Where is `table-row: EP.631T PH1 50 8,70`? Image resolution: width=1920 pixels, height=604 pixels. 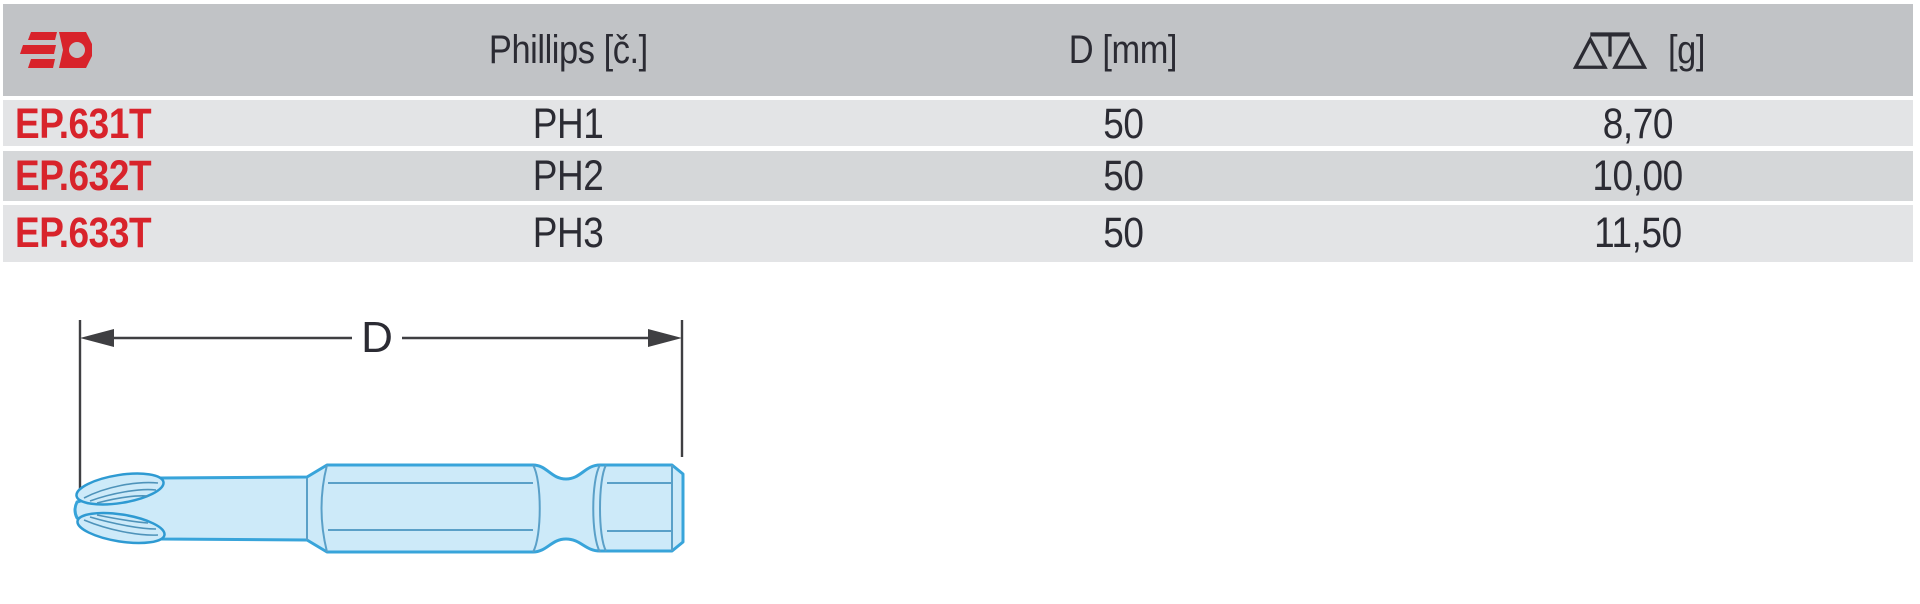
table-row: EP.631T PH1 50 8,70 is located at coordinates (958, 124).